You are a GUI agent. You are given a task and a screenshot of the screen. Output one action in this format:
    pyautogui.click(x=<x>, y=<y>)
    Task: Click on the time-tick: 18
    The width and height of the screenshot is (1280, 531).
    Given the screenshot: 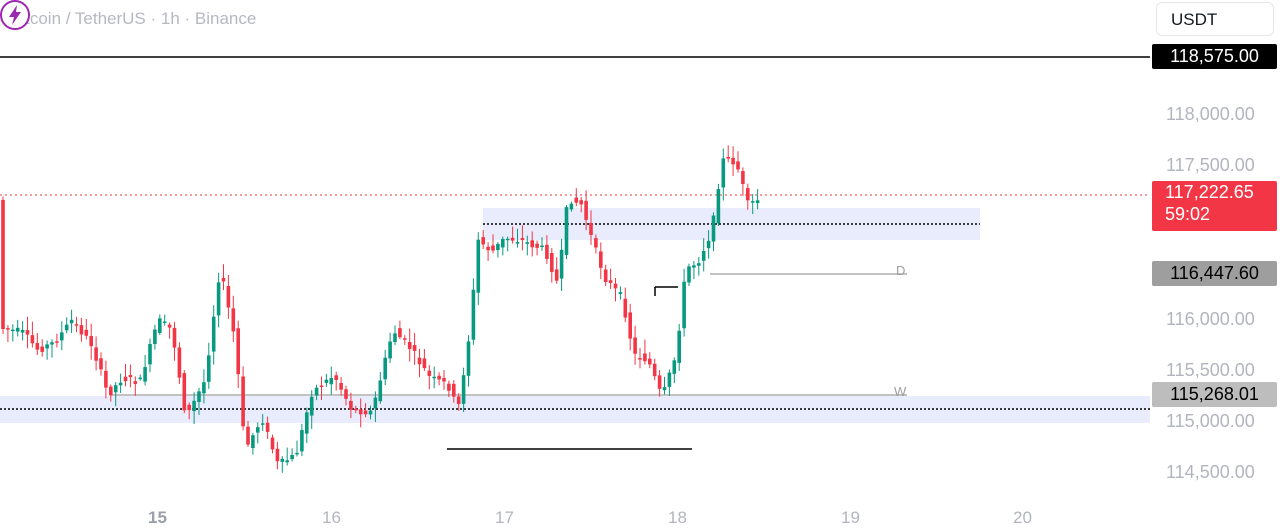 What is the action you would take?
    pyautogui.click(x=677, y=517)
    